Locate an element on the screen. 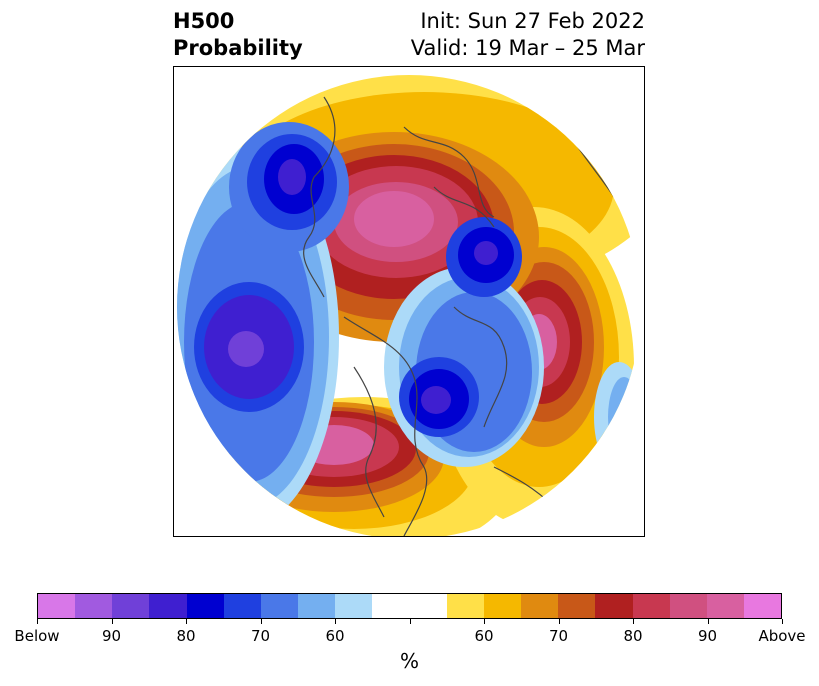  colorbar is located at coordinates (409, 606).